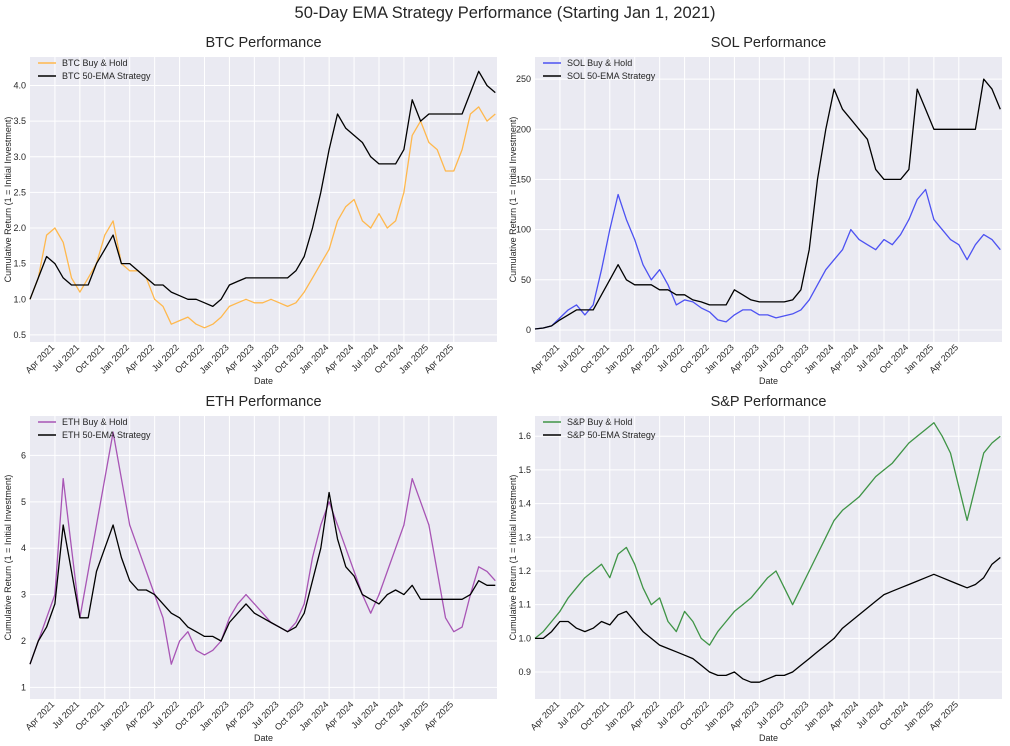 The image size is (1010, 746). I want to click on btc-ytick-label: 0.5, so click(19, 335).